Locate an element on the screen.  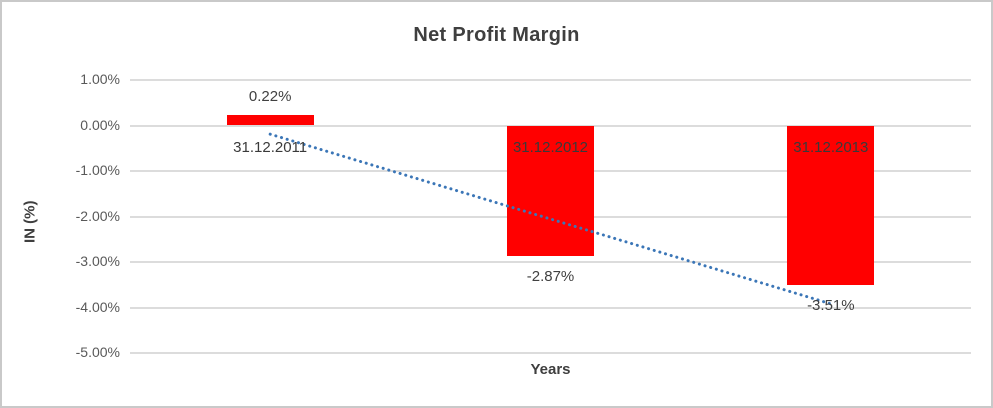
y-tick-label: -4.00% is located at coordinates (97, 306).